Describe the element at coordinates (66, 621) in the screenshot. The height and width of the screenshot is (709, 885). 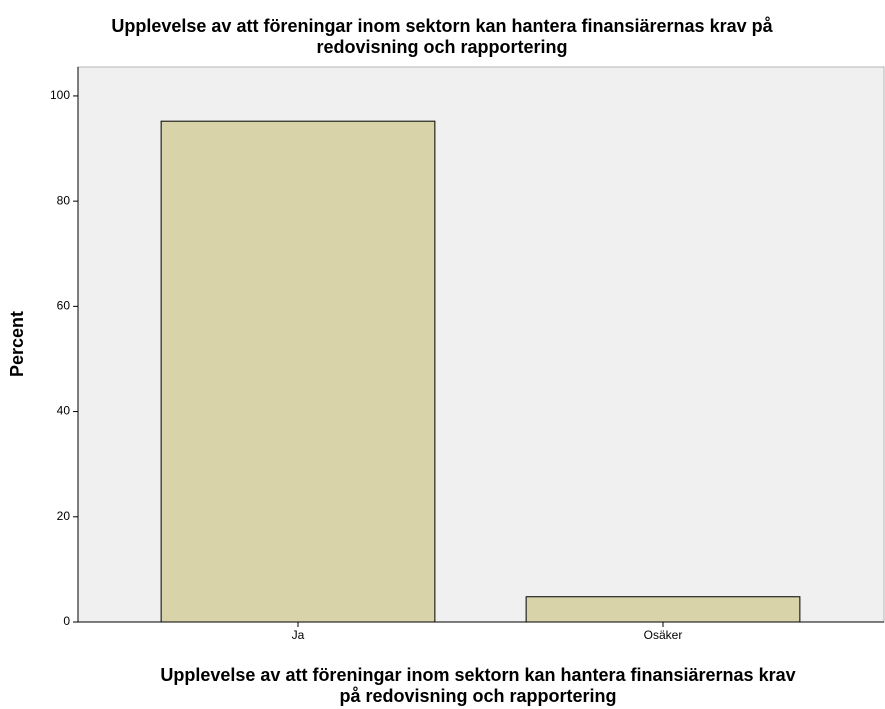
I see `y-tick-label: 0` at that location.